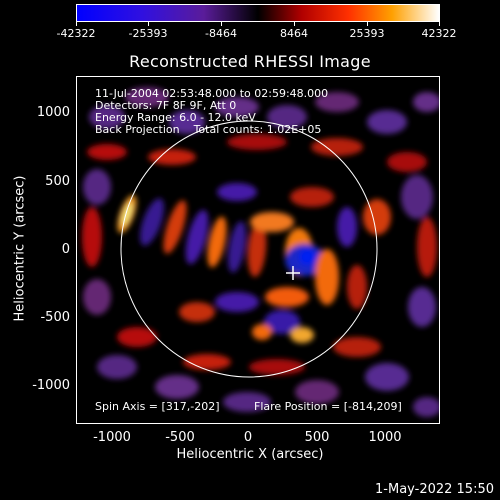 The height and width of the screenshot is (500, 500). What do you see at coordinates (250, 61) in the screenshot?
I see `plot-title: Reconstructed RHESSI Image` at bounding box center [250, 61].